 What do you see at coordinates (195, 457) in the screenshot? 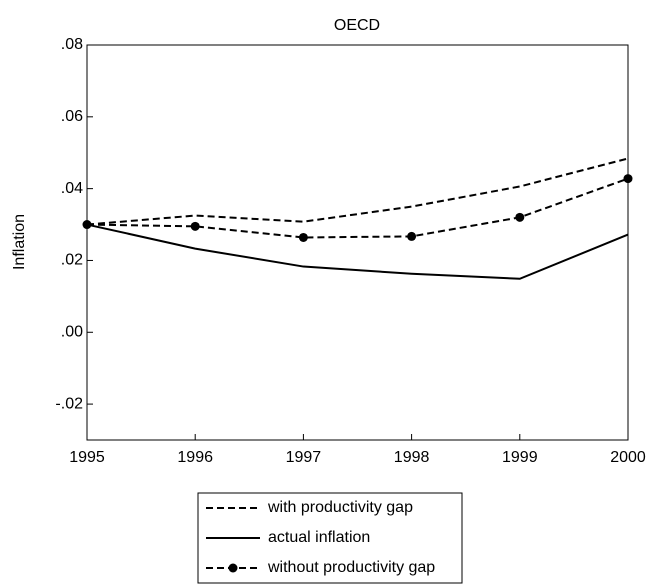
I see `x-tick-label: 1996` at bounding box center [195, 457].